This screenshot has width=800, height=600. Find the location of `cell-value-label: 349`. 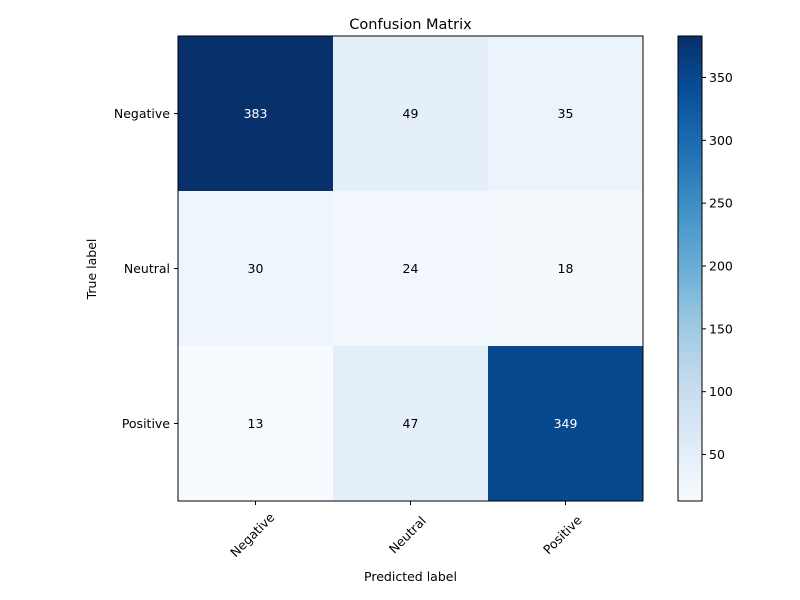

cell-value-label: 349 is located at coordinates (566, 423).